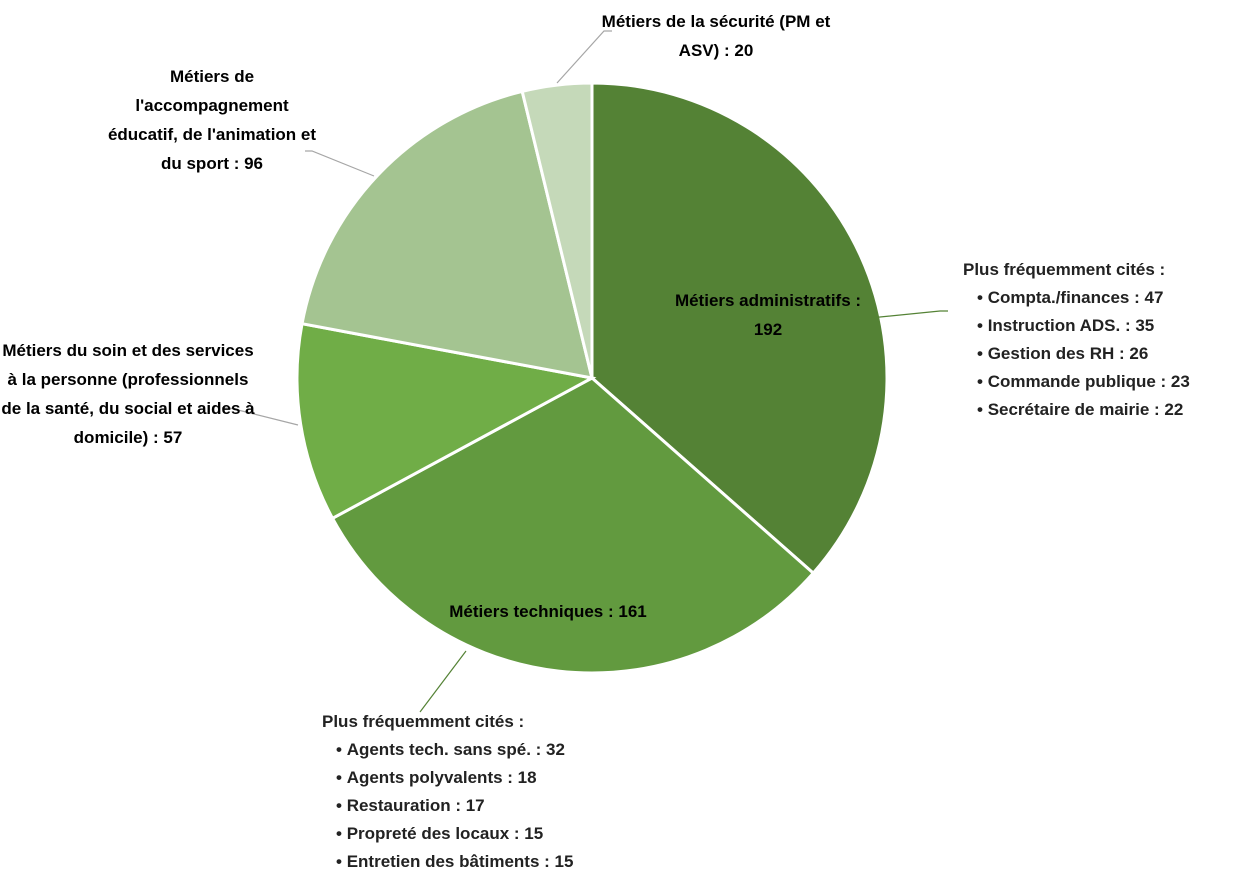  Describe the element at coordinates (1083, 382) in the screenshot. I see `annotation-item: Commande publique : 23` at that location.